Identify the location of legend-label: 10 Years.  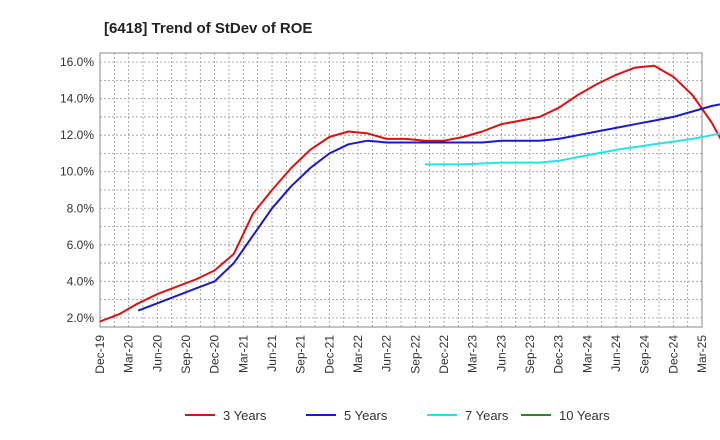
(584, 415).